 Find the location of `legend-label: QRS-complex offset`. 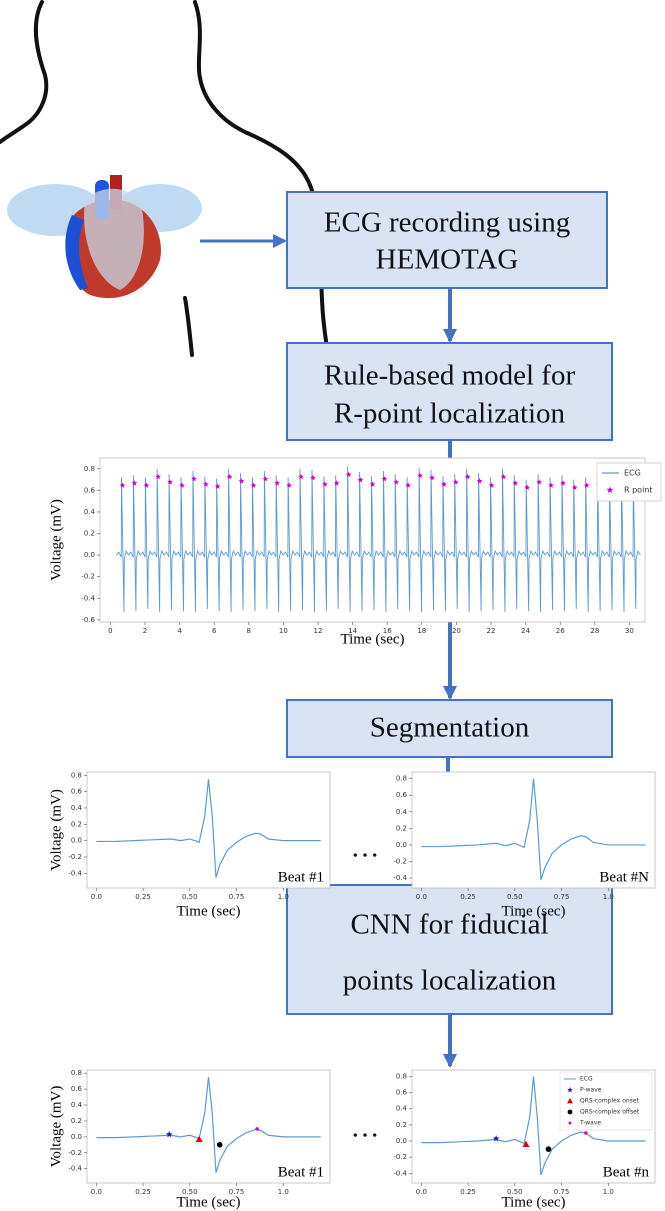

legend-label: QRS-complex offset is located at coordinates (610, 1112).